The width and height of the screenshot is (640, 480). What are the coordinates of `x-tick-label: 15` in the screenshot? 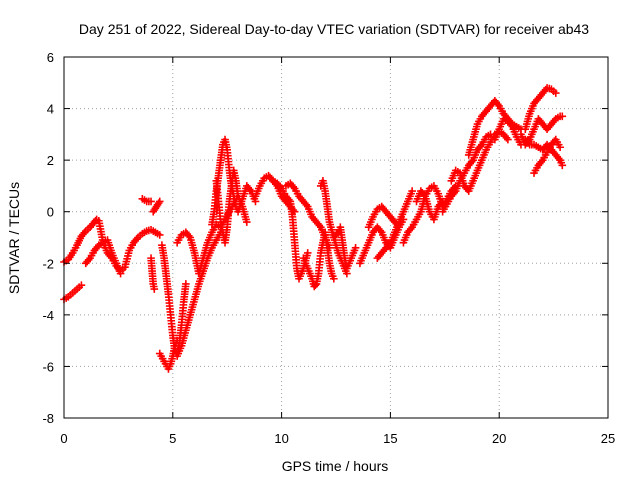 It's located at (390, 438).